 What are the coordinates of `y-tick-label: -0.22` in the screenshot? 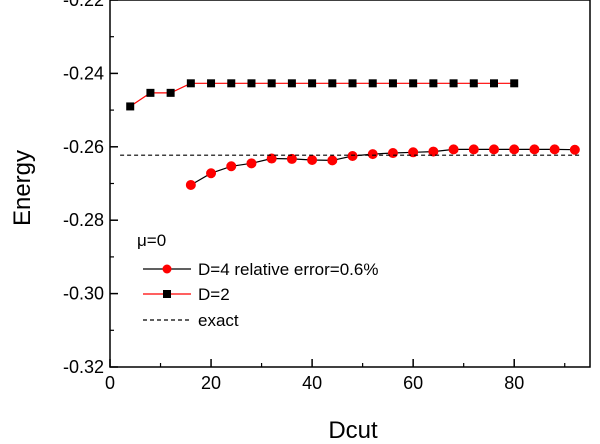 It's located at (83, 5).